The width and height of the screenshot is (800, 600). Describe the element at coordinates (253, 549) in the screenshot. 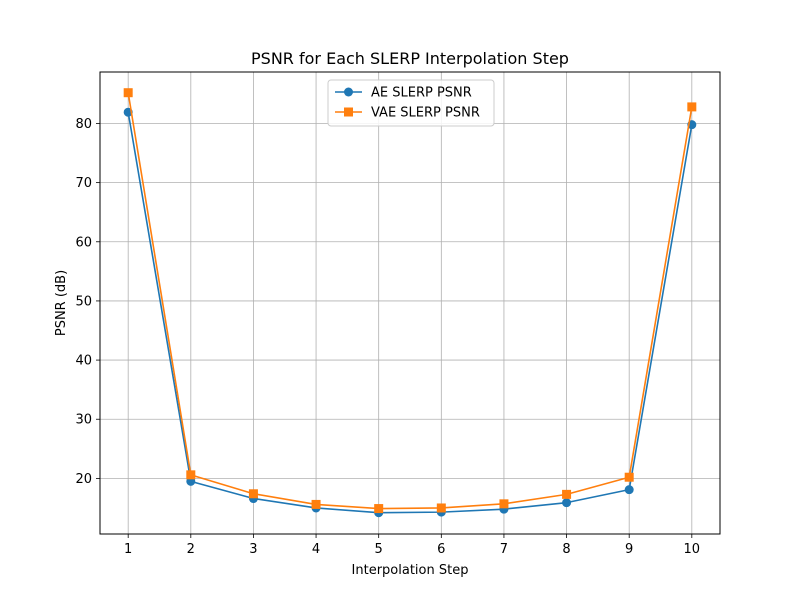

I see `x-tick-label: 3` at that location.